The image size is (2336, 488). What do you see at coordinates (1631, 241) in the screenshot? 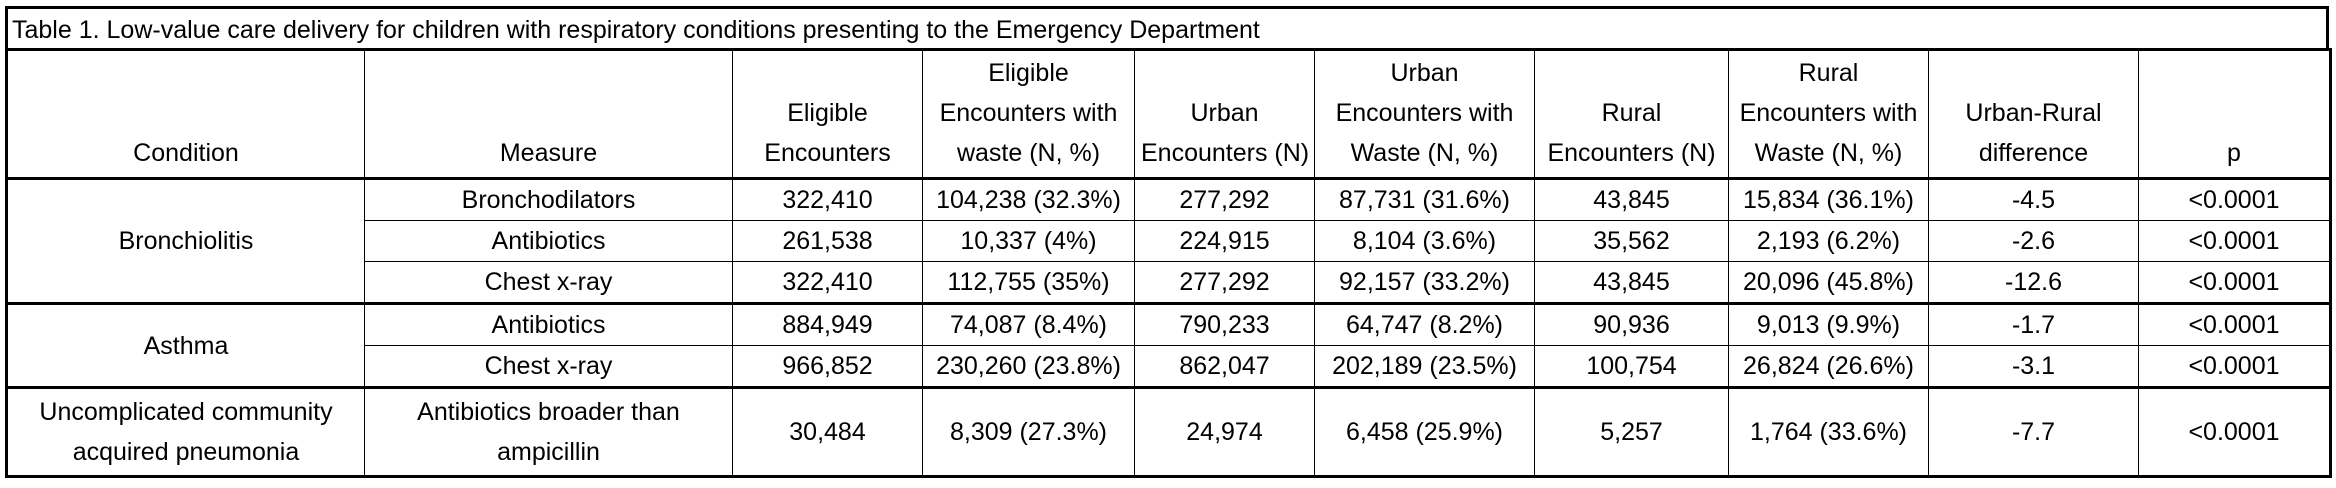
I see `cell-rural: 35,562` at bounding box center [1631, 241].